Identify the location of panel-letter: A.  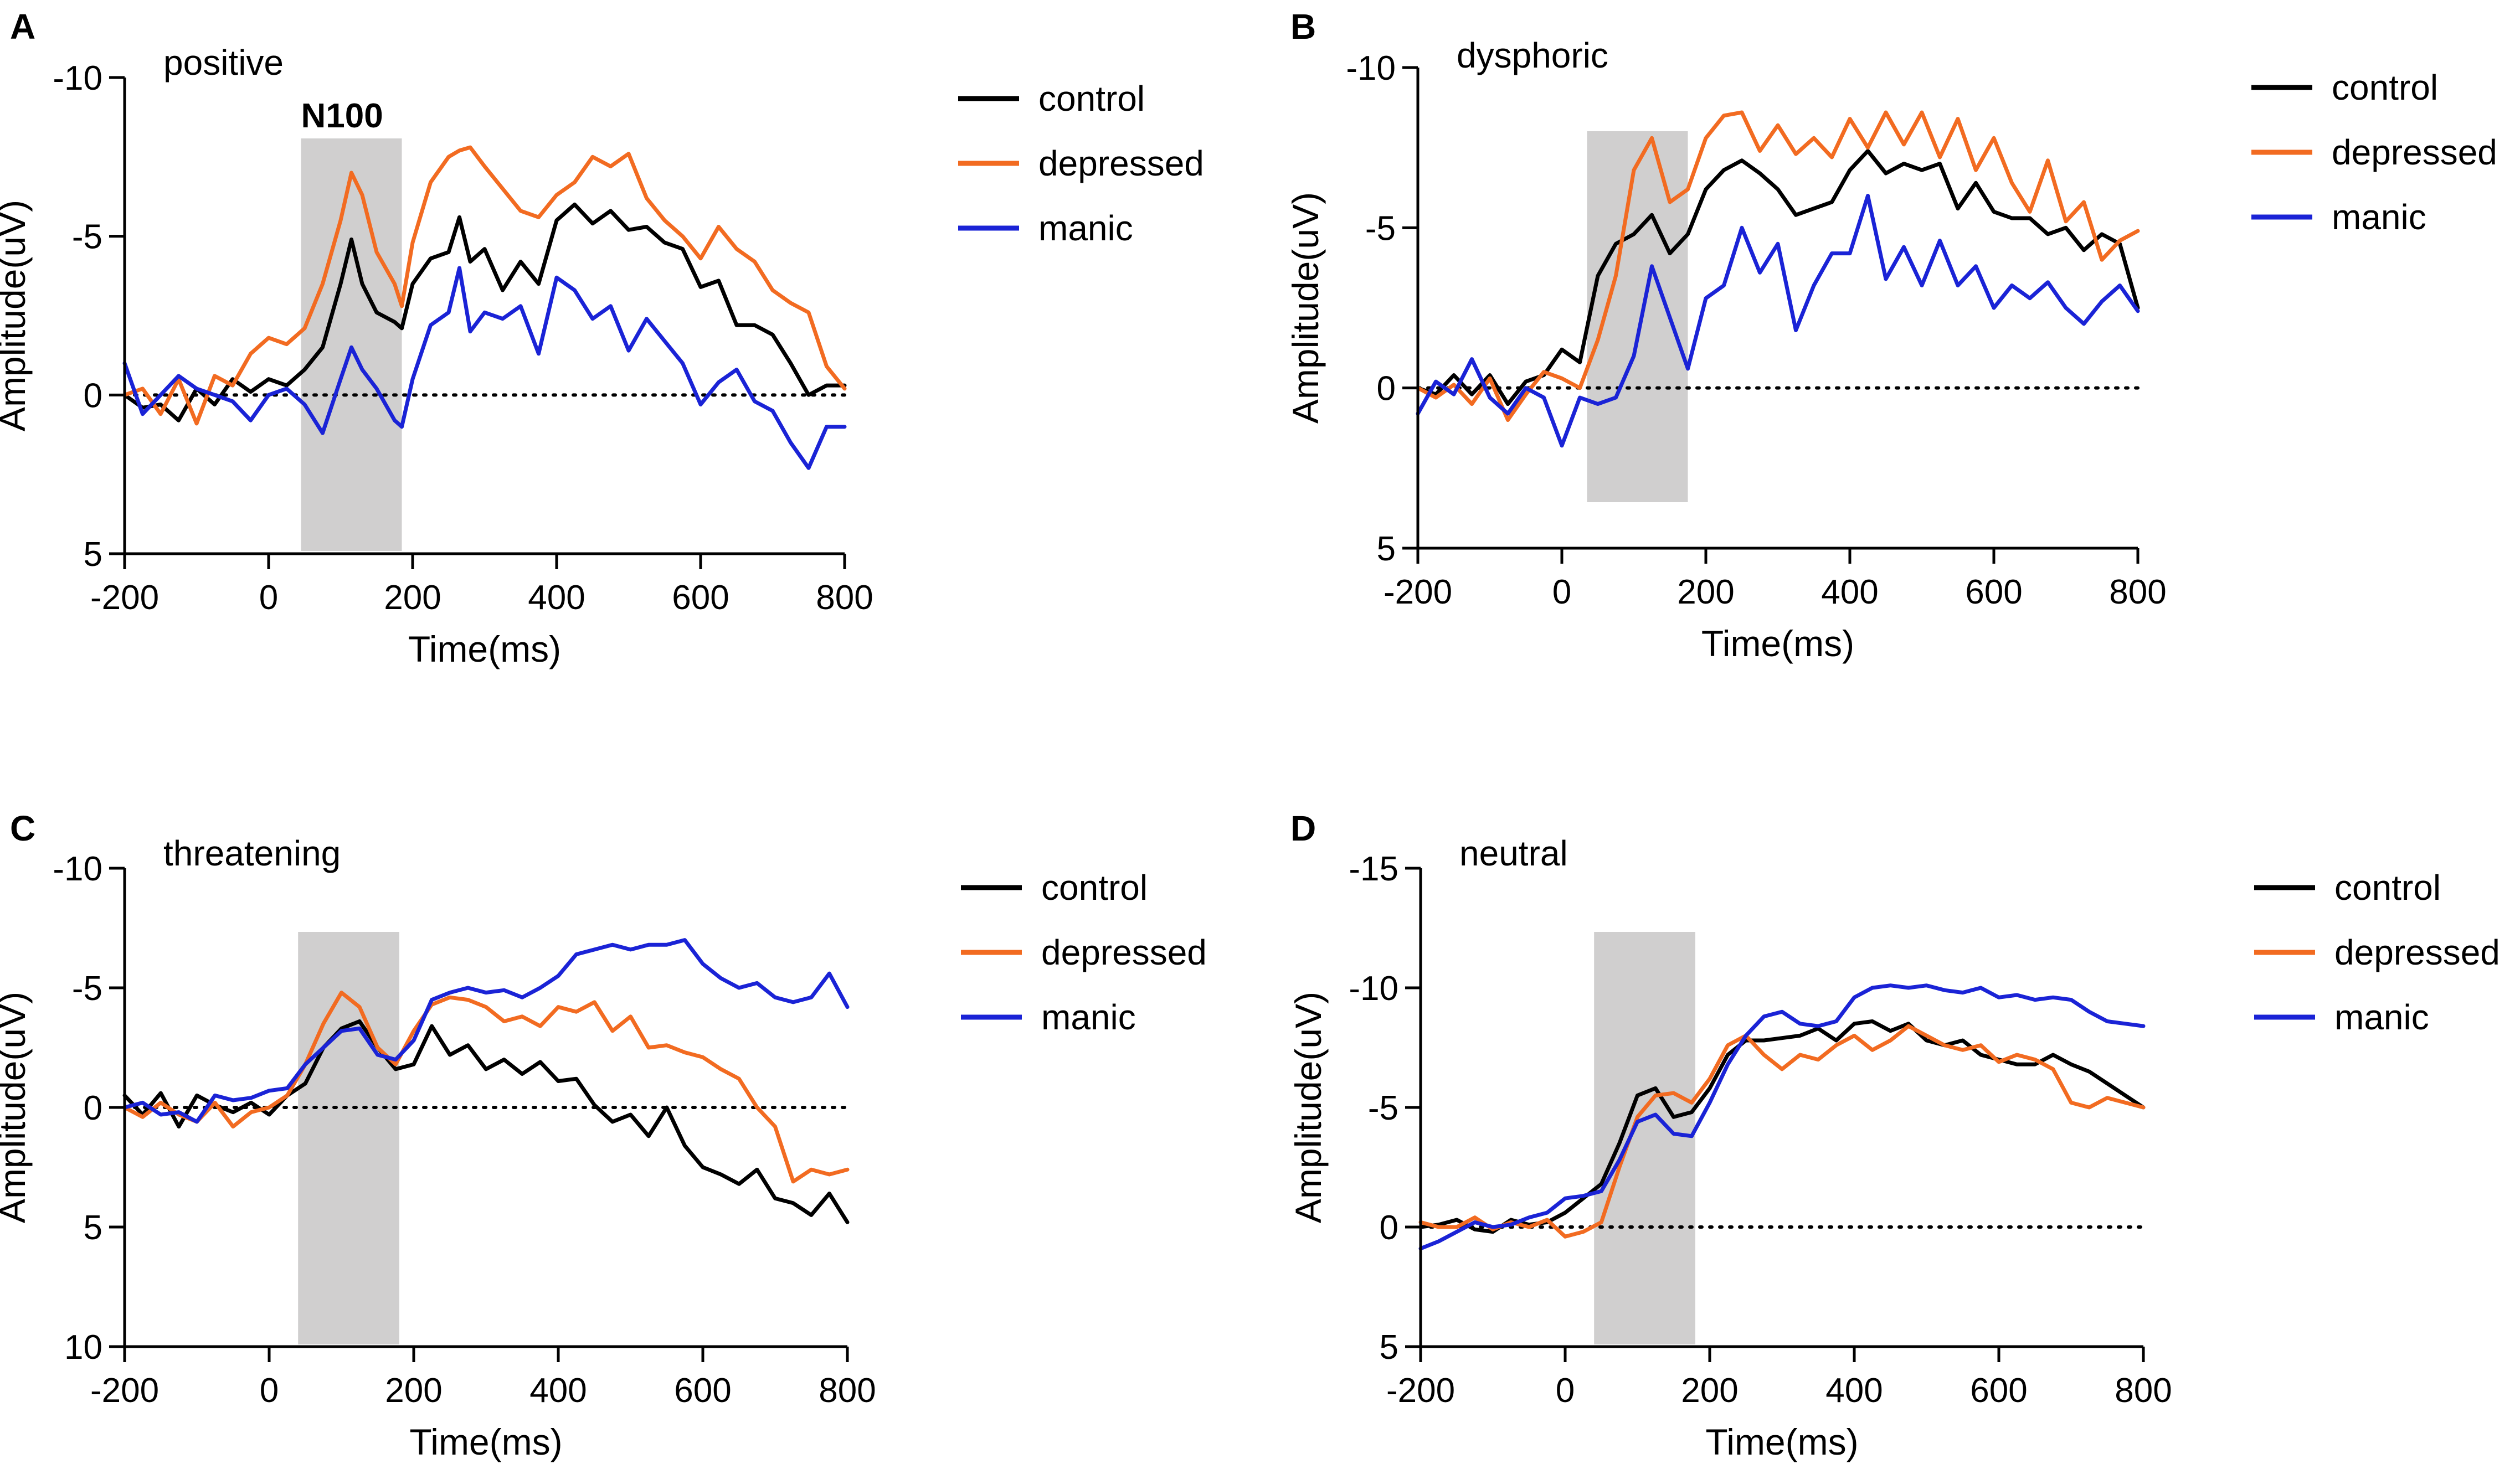
(22, 27).